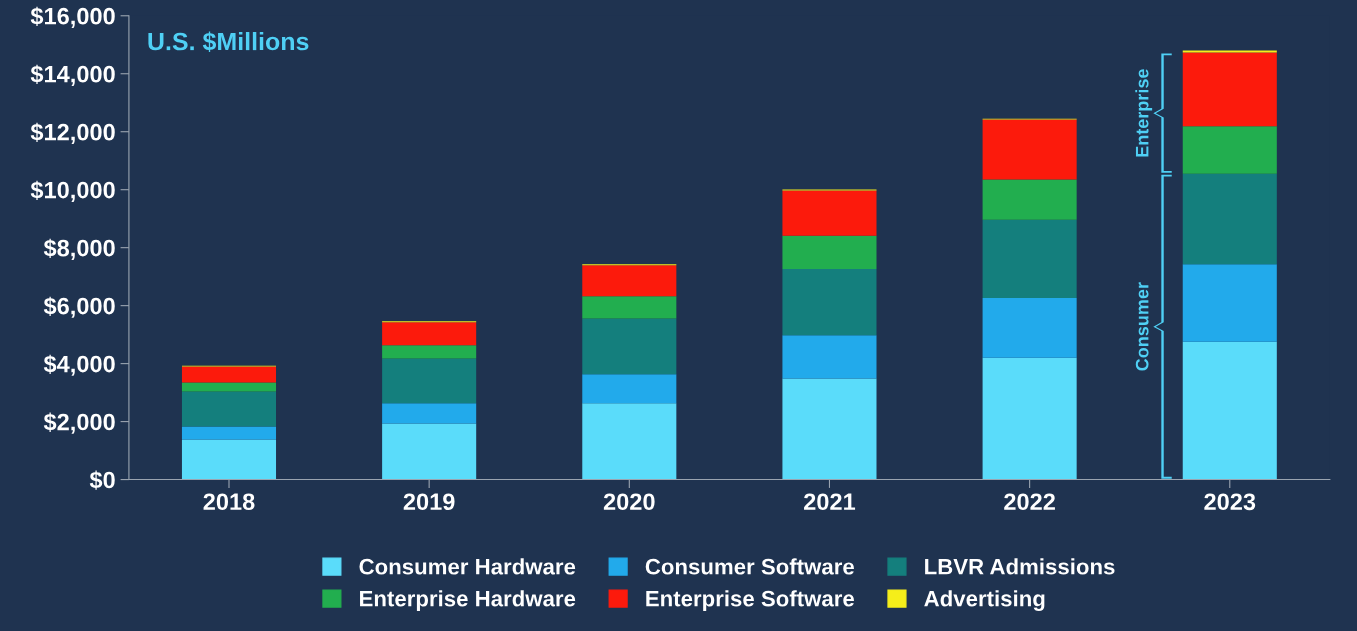 The width and height of the screenshot is (1357, 631). What do you see at coordinates (72, 133) in the screenshot?
I see `y-tick-label: $12,000` at bounding box center [72, 133].